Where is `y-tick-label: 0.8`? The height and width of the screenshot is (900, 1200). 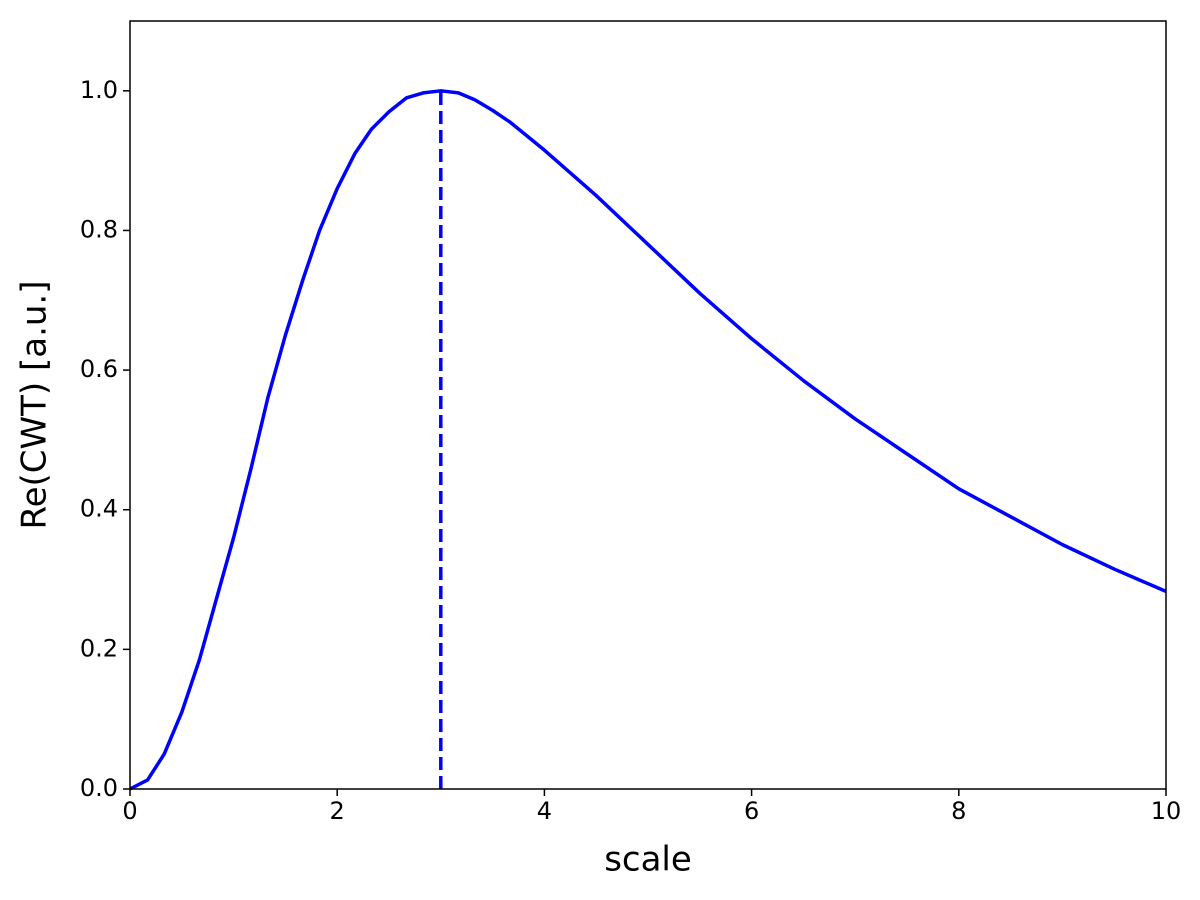 y-tick-label: 0.8 is located at coordinates (99, 229).